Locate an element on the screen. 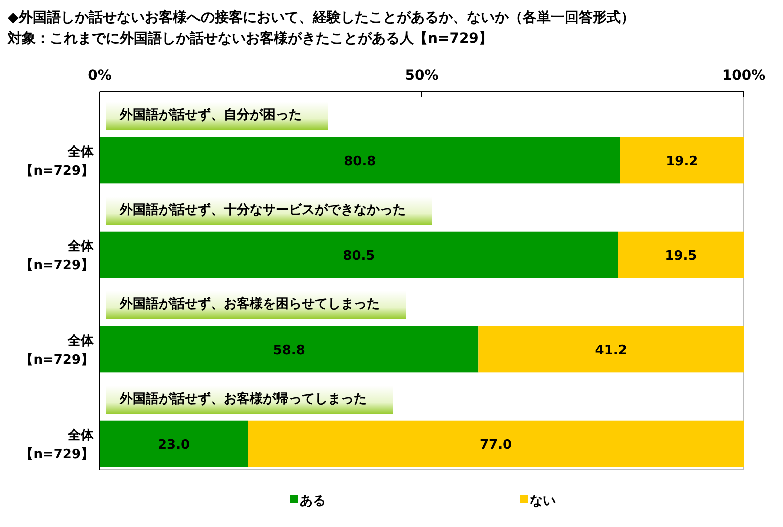 The height and width of the screenshot is (527, 783). data-label: 58.8 is located at coordinates (289, 351).